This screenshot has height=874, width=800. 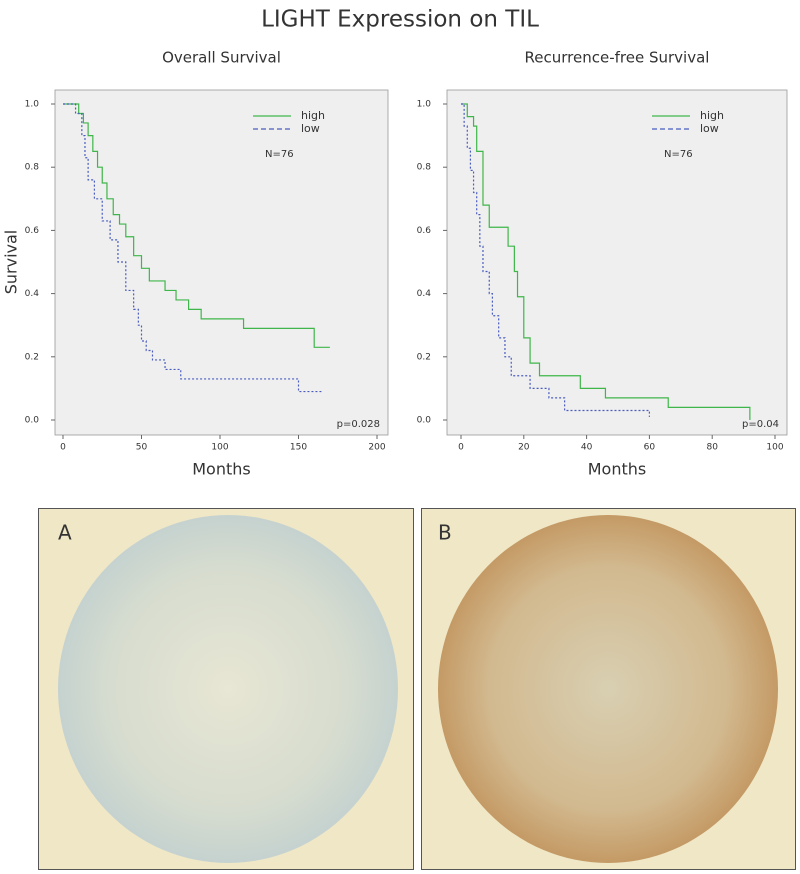 I want to click on x-tick-label: 40, so click(x=587, y=448).